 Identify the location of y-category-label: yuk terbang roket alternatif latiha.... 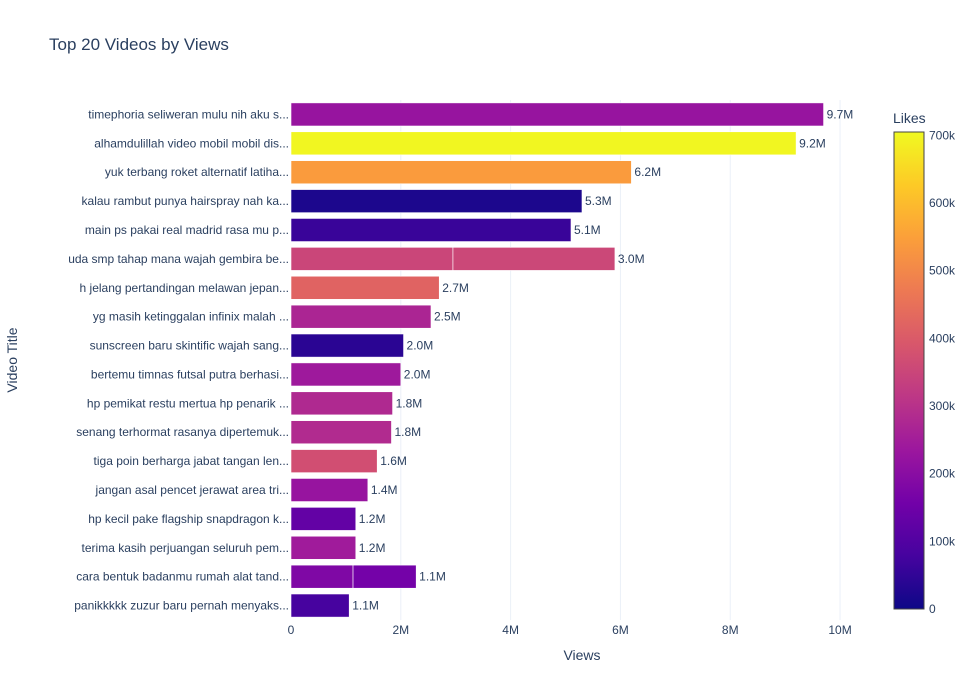
(197, 172).